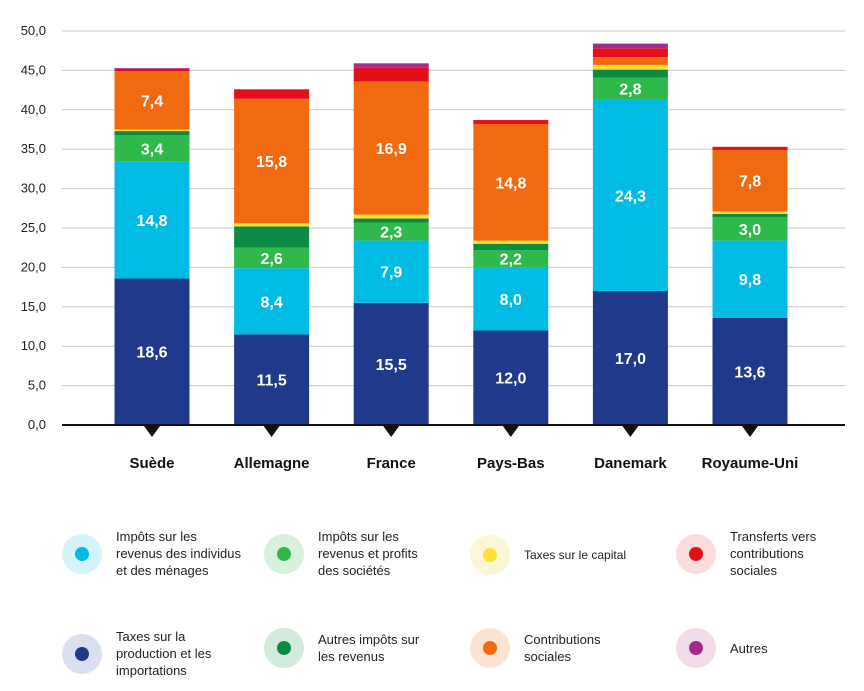 This screenshot has height=691, width=864. Describe the element at coordinates (511, 260) in the screenshot. I see `data-label: 2,2` at that location.